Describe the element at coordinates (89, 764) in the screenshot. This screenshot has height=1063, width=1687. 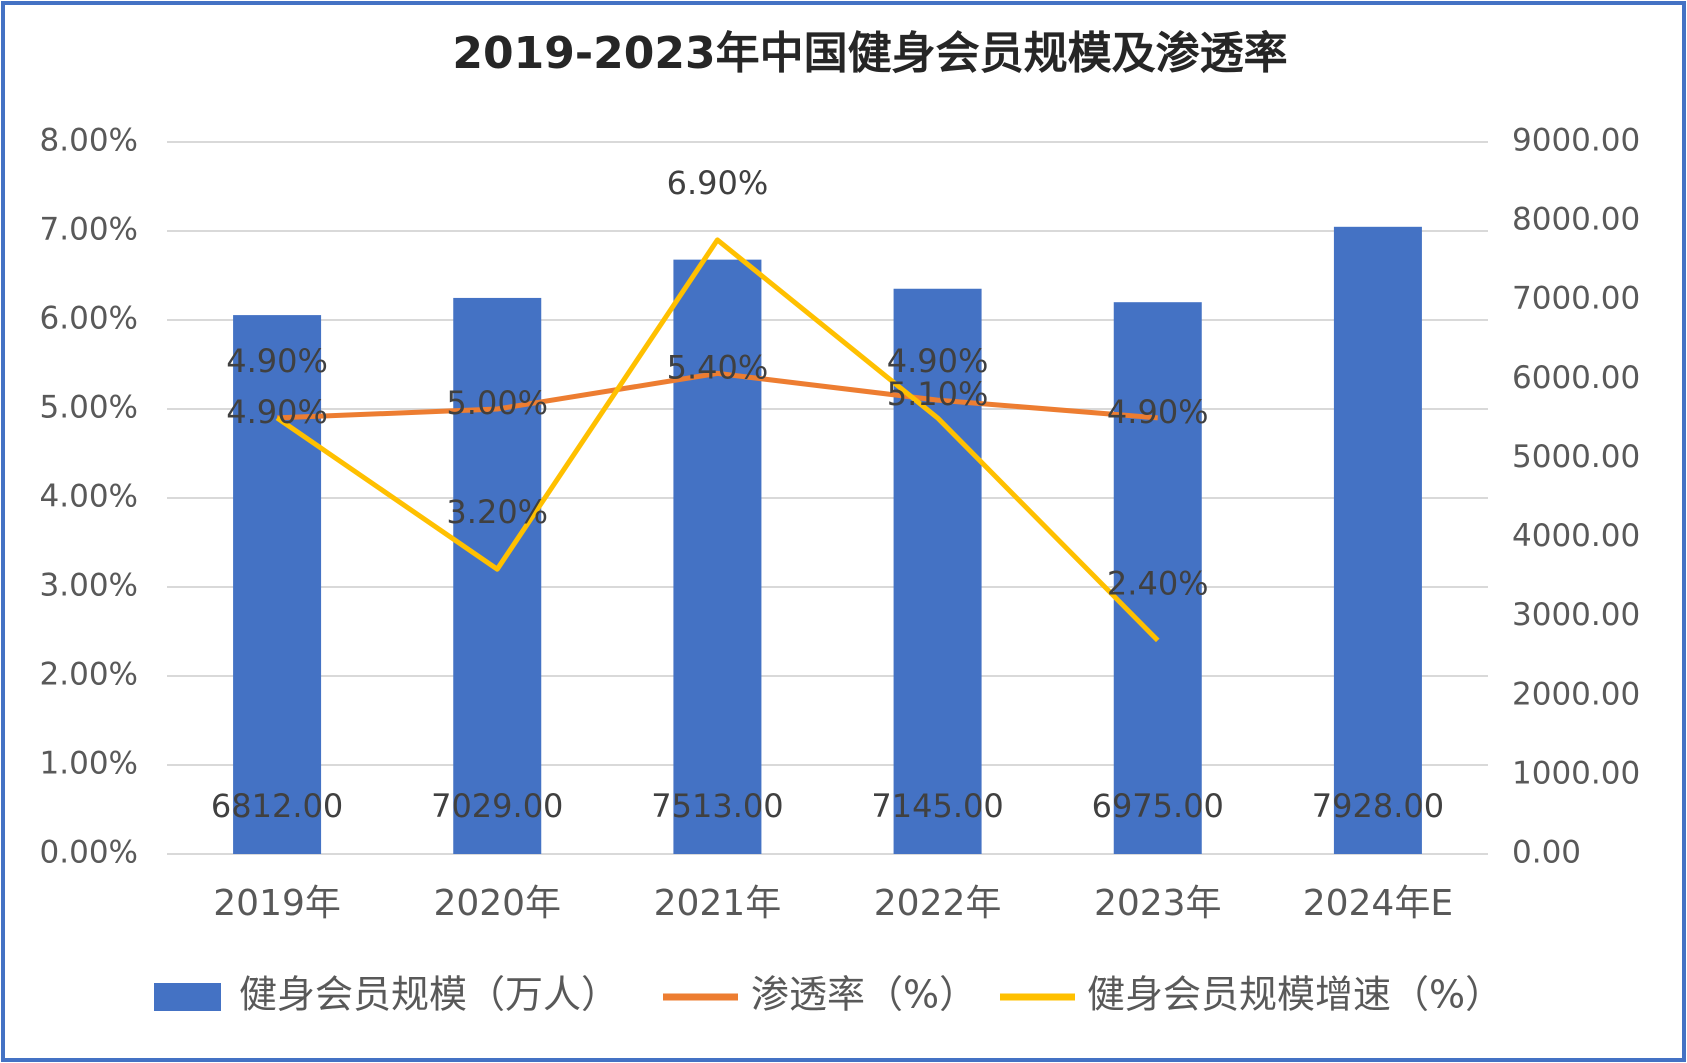
I see `y-tick-label: 1.00%` at that location.